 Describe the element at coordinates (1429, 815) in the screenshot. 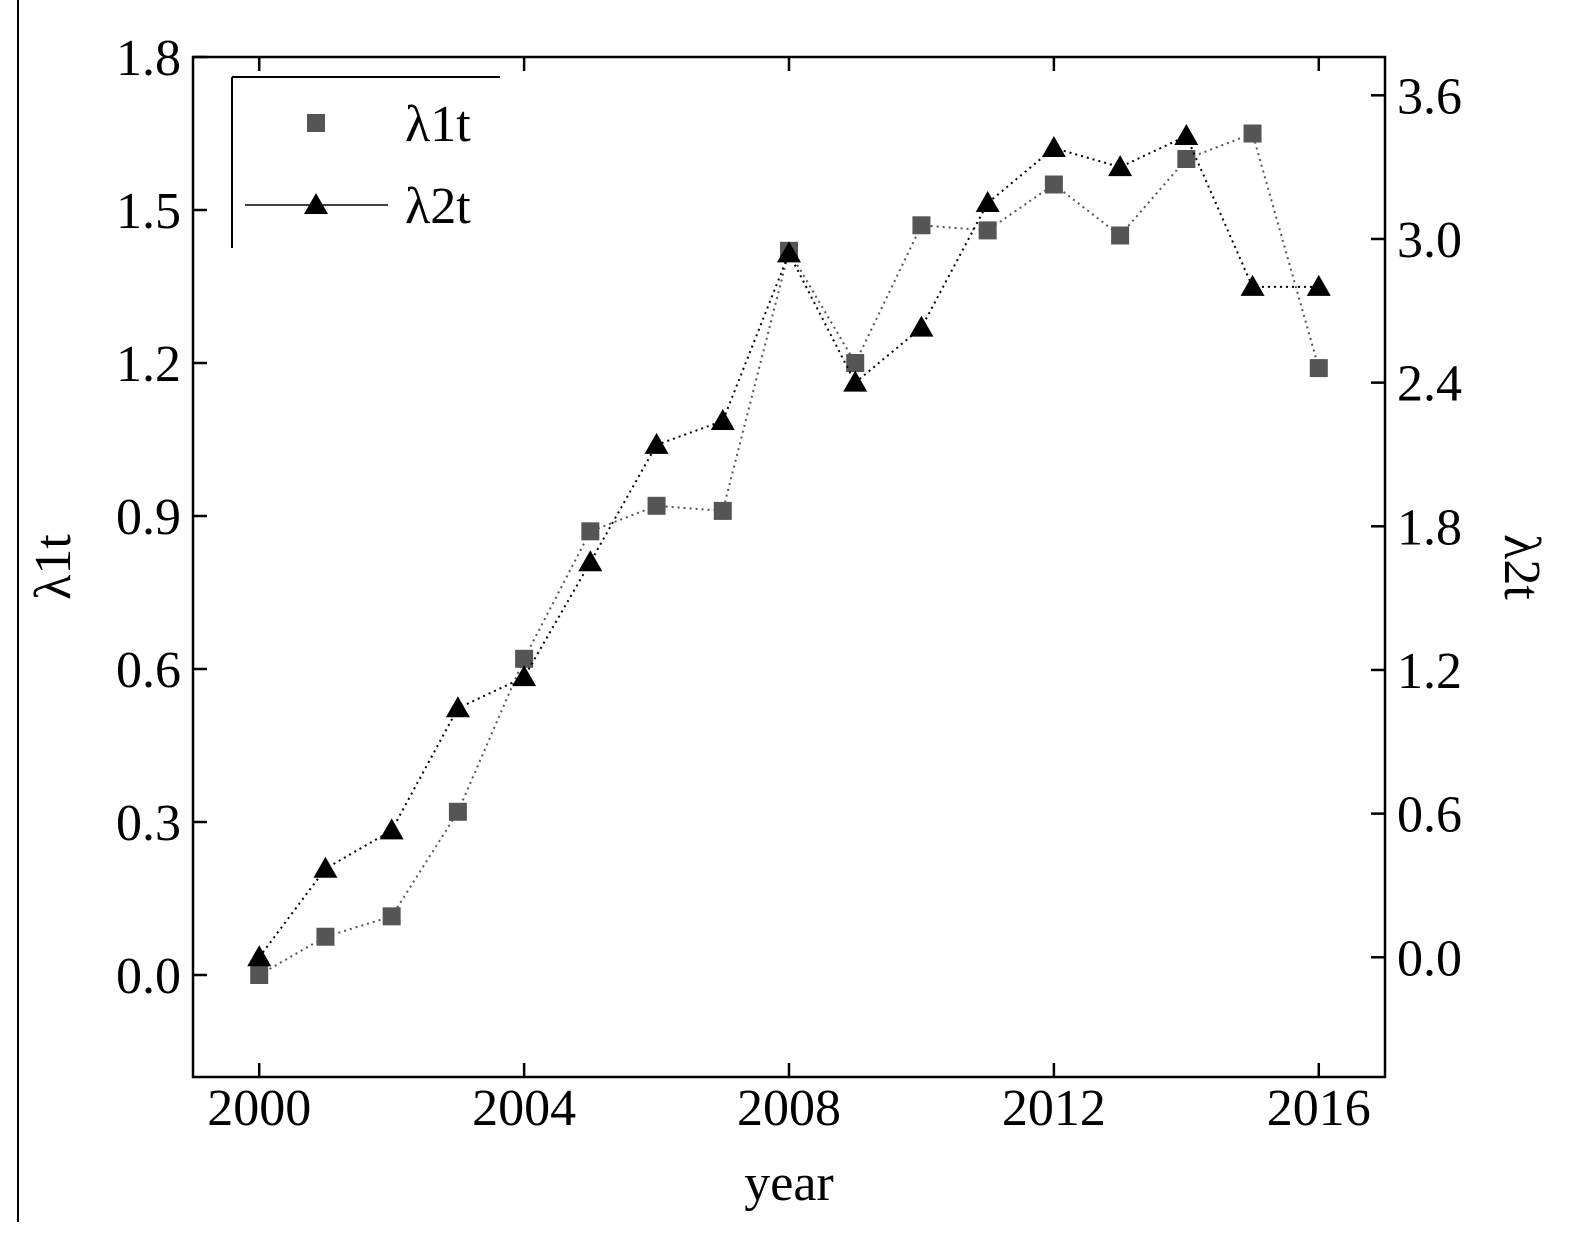

I see `y2-tick-label: 0.6` at that location.